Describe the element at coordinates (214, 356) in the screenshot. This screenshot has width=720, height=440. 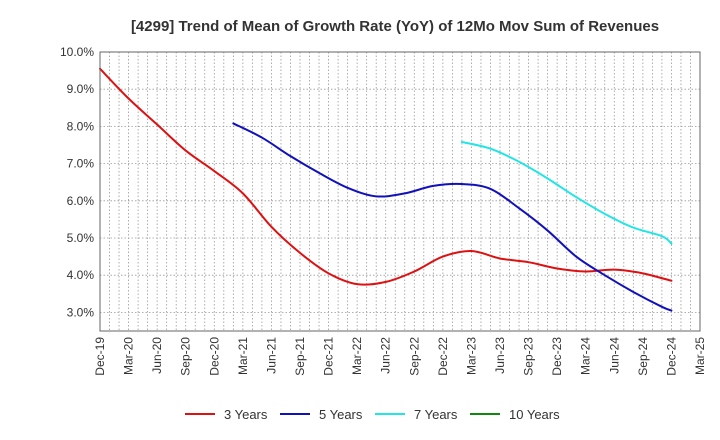
I see `x-tick-label: Dec-20` at that location.